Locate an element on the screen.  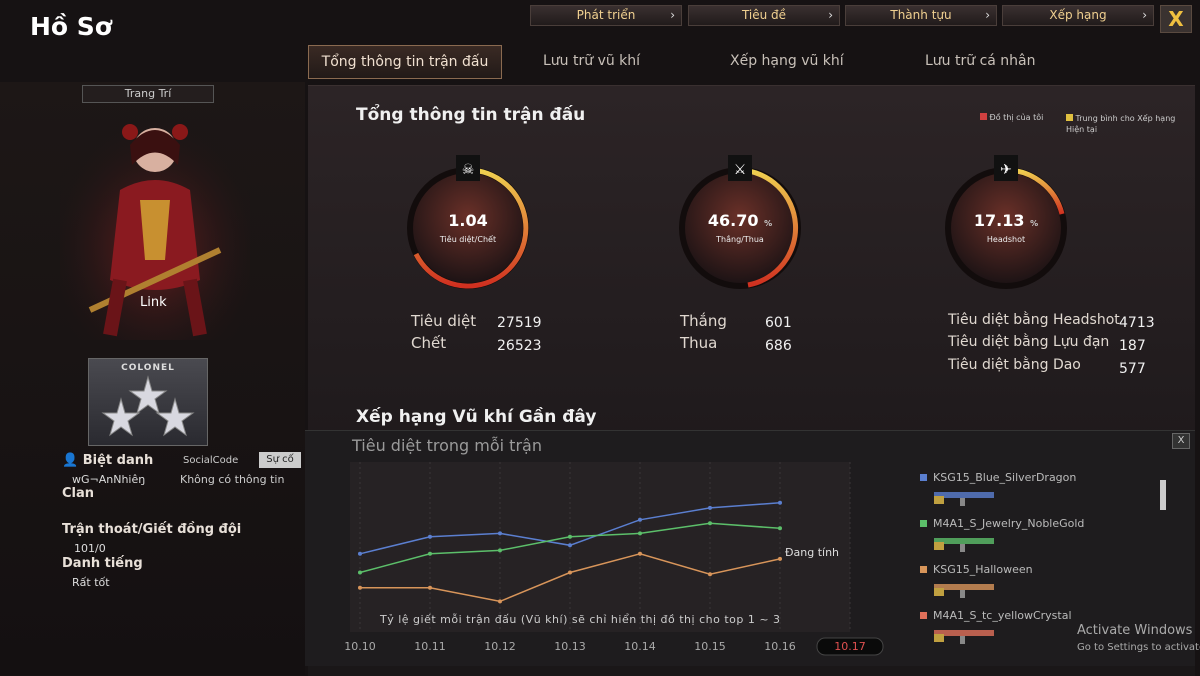
top-button: Tiêu đề is located at coordinates (764, 15).